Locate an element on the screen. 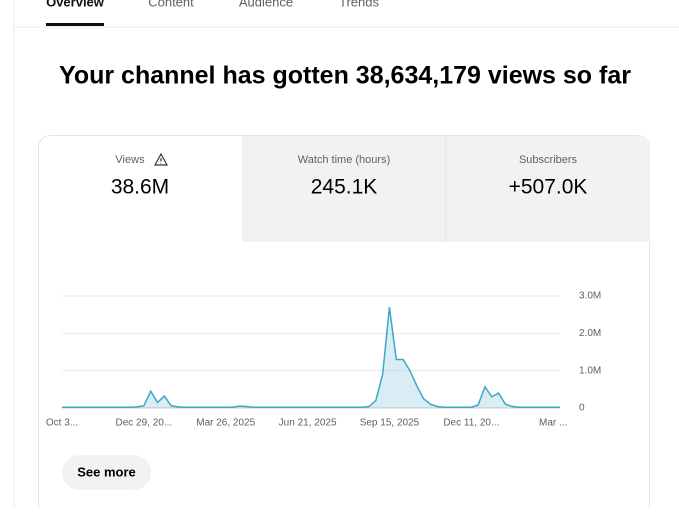  x-tick-label: Sep 15, 2025 is located at coordinates (390, 423).